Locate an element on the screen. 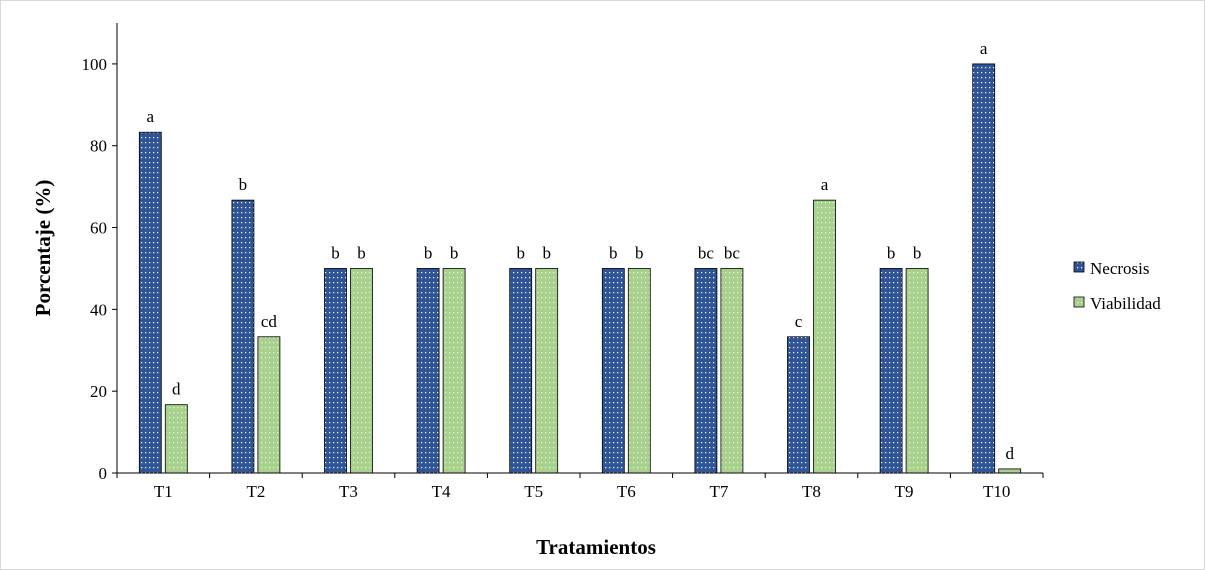 The height and width of the screenshot is (570, 1205). significance-label-necrosis-t6: b is located at coordinates (613, 252).